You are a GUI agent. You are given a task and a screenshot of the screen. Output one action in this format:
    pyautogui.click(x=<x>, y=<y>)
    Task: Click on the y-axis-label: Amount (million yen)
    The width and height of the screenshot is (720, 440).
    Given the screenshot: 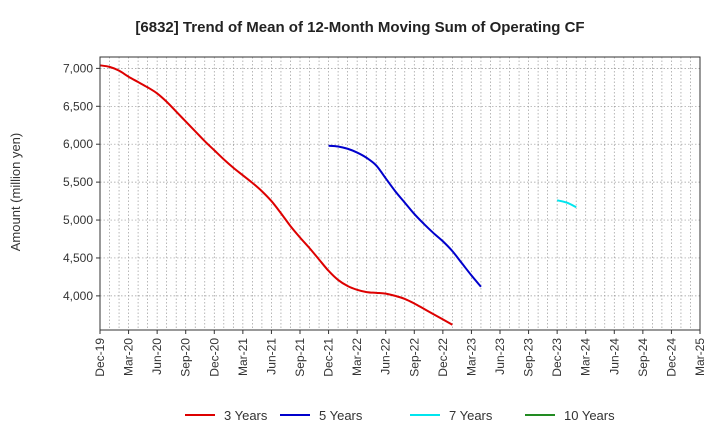 What is the action you would take?
    pyautogui.click(x=15, y=192)
    